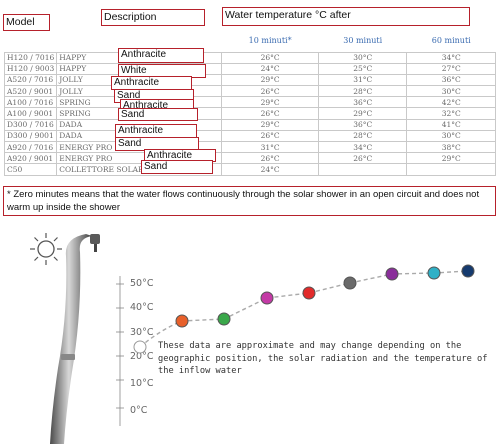 The image size is (500, 444). I want to click on scale-tick: 20°C, so click(142, 356).